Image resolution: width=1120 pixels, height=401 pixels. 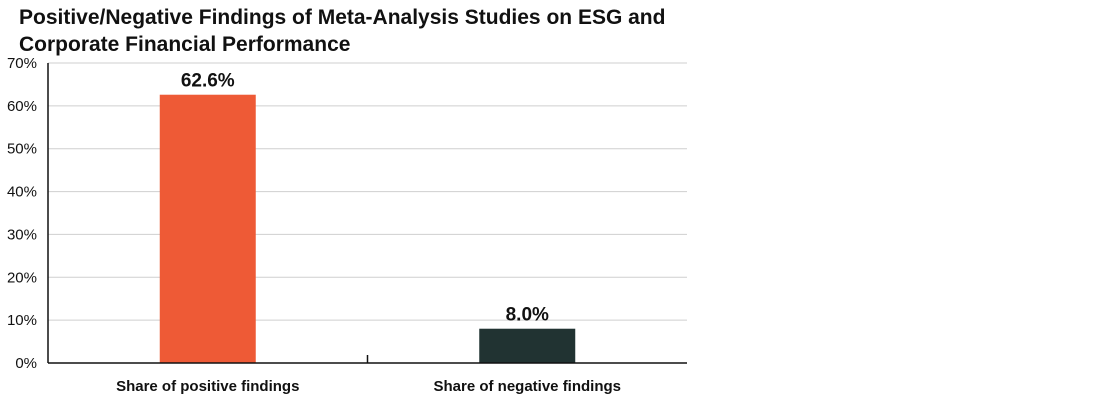 I want to click on y-axis-tick-labels: 0% 10% 20% 30% 40% 50% 60% 70%, so click(x=22, y=213).